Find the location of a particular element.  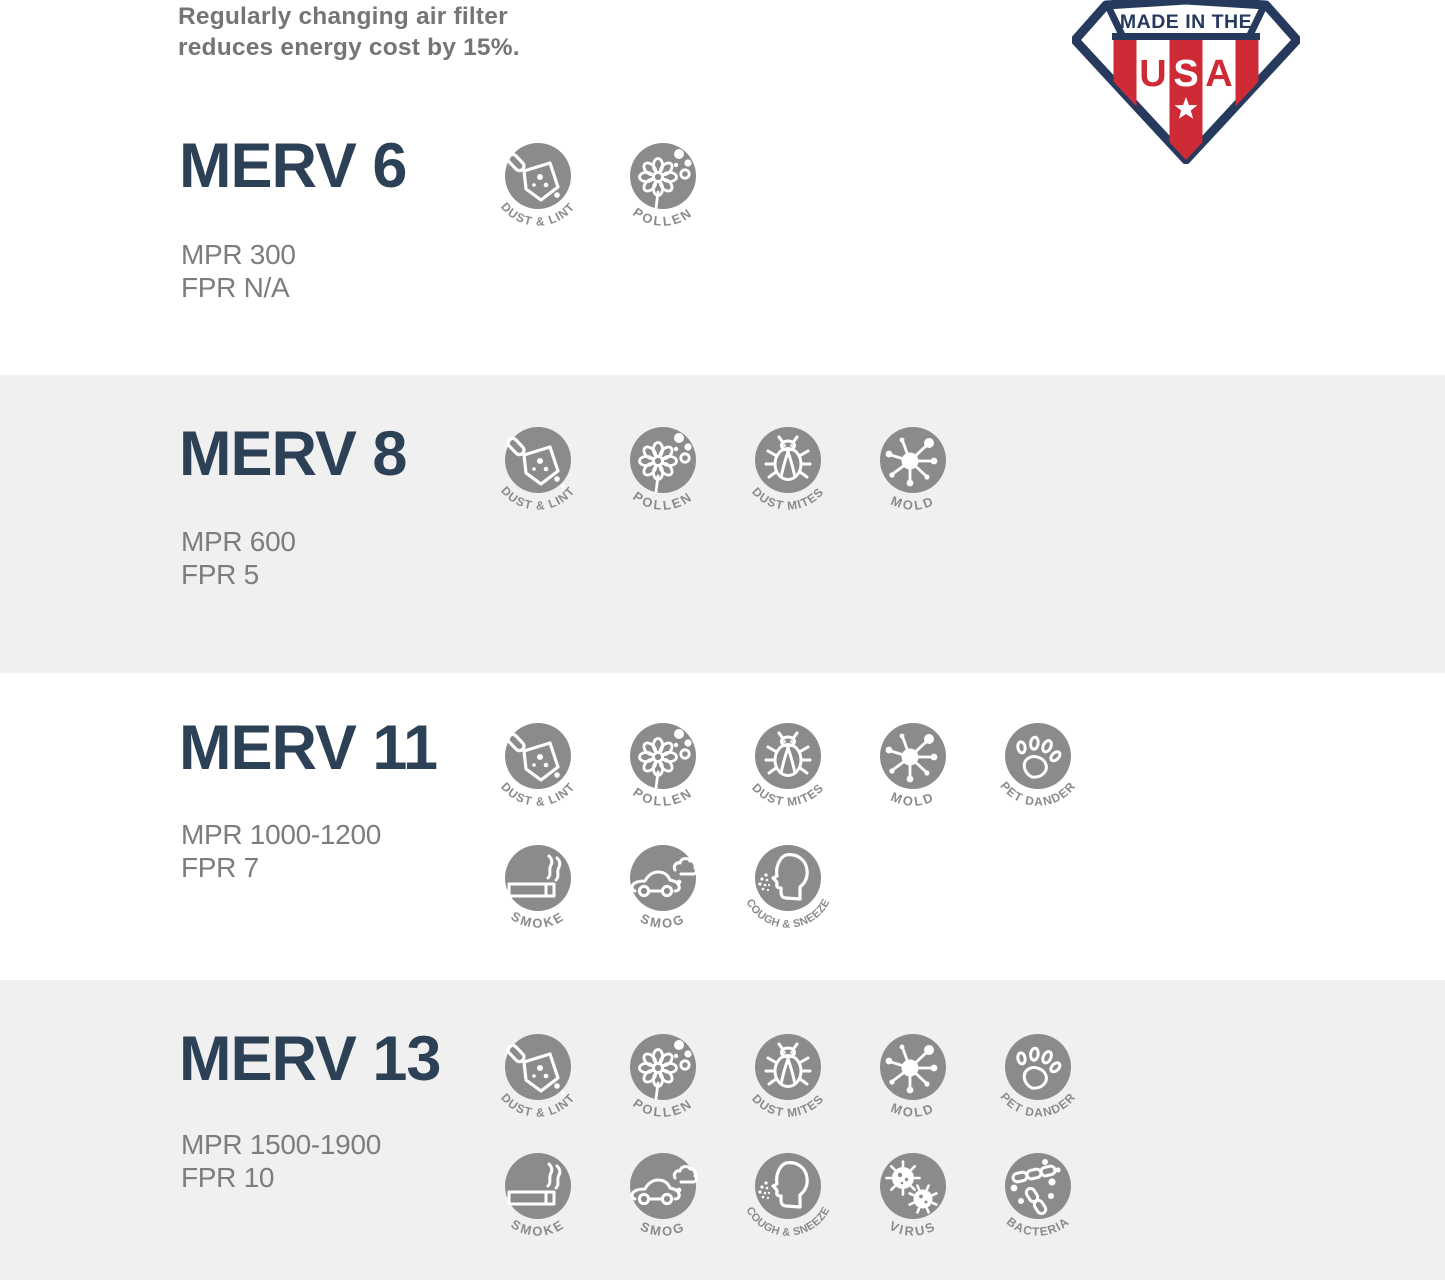

merv-title: MERV 6 is located at coordinates (293, 166).